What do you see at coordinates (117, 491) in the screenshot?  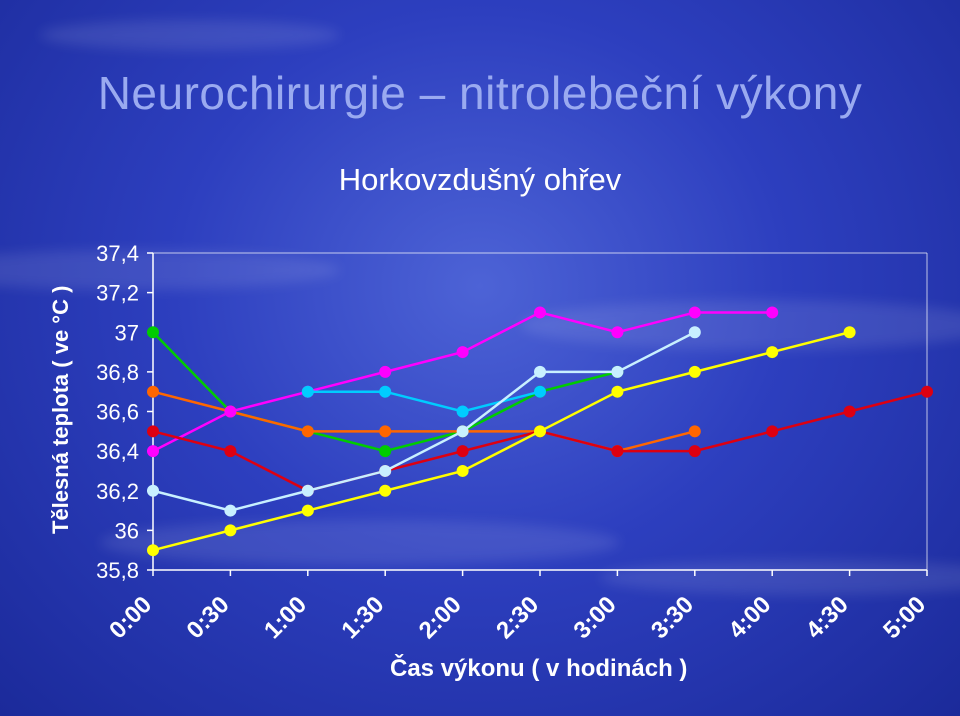 I see `y-tick-label: 36,2` at bounding box center [117, 491].